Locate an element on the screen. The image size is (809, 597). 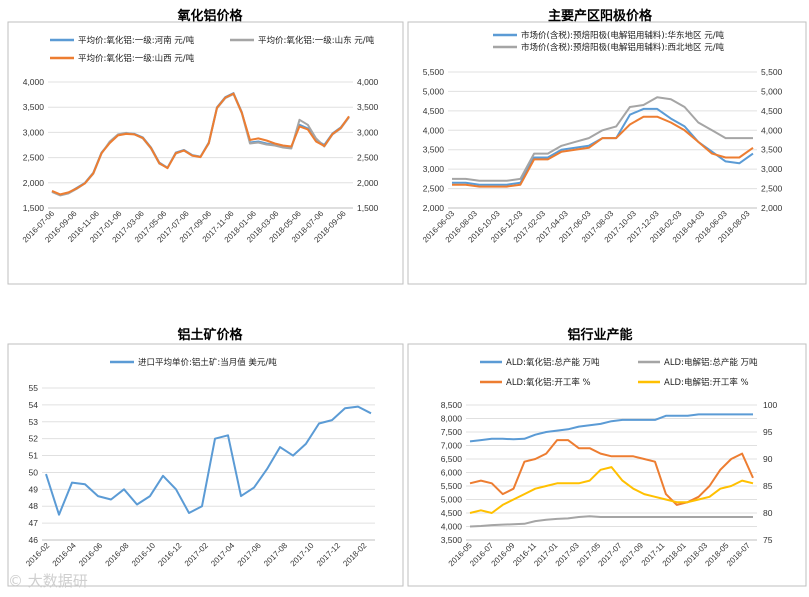
y-tick-label: 48 is located at coordinates (34, 506).